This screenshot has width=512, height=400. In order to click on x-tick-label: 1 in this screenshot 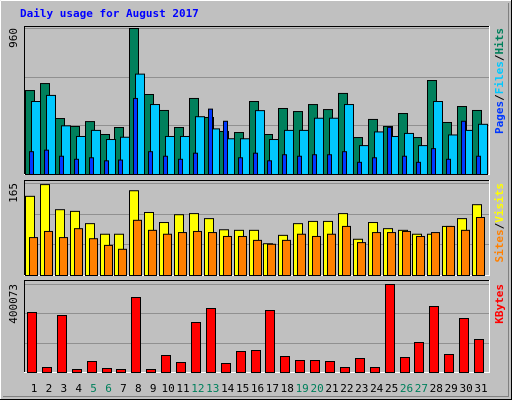, I will do `click(34, 388)`.